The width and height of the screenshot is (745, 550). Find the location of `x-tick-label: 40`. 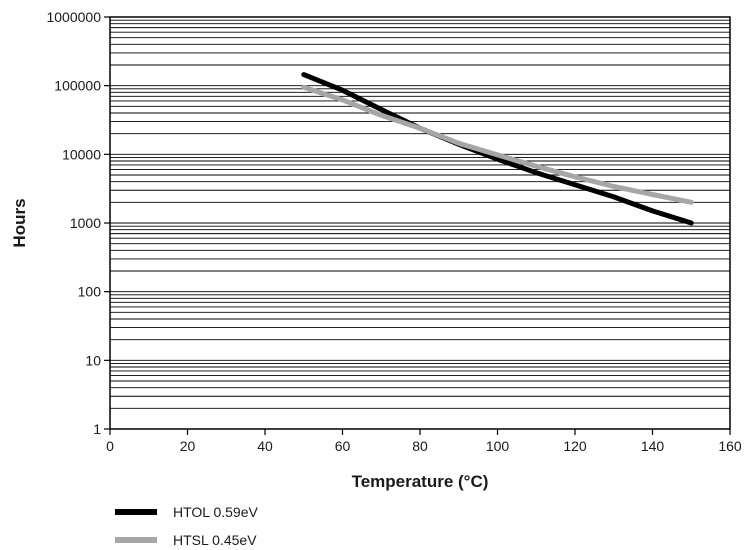

x-tick-label: 40 is located at coordinates (265, 446).